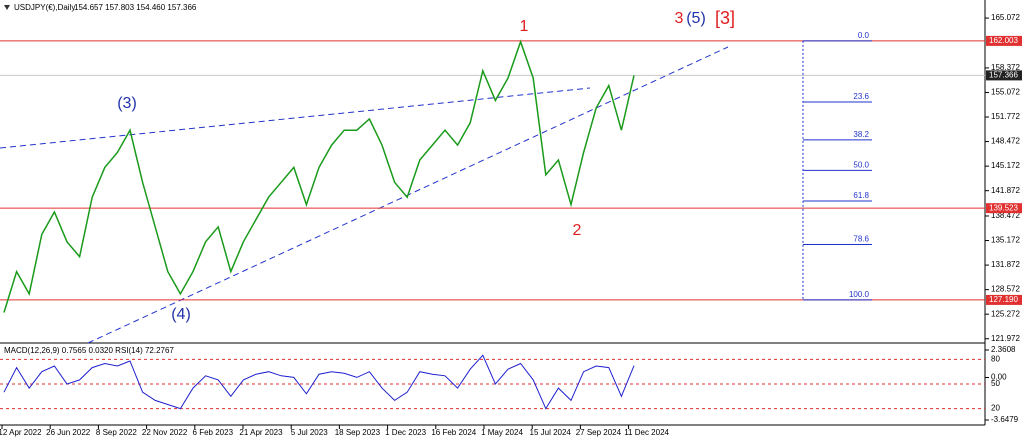 The width and height of the screenshot is (1024, 446). I want to click on y-tick-label: 148.472, so click(1005, 141).